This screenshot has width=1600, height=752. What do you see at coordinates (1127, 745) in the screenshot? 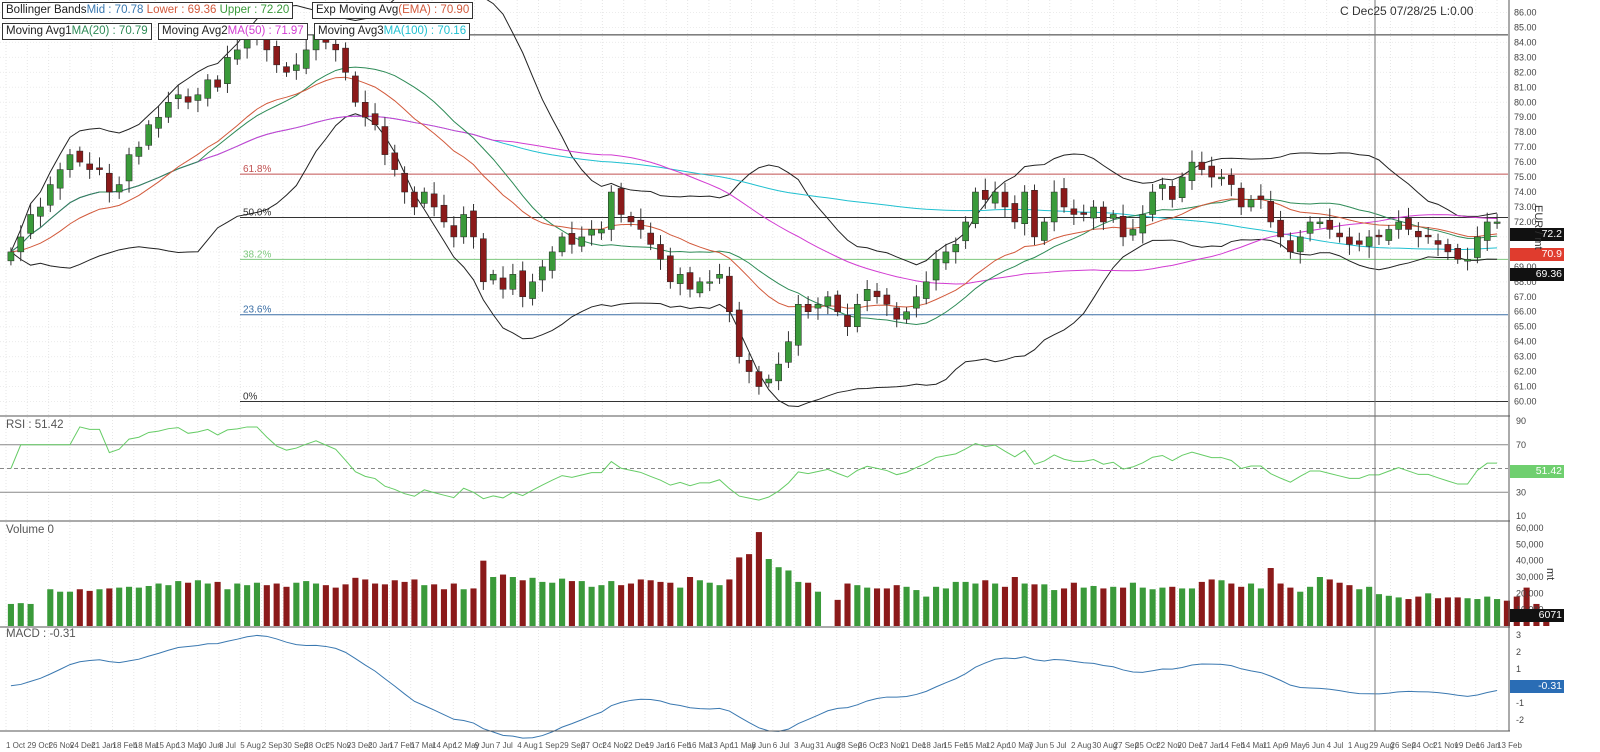
I see `x-tick-label: 27 Sep` at bounding box center [1127, 745].